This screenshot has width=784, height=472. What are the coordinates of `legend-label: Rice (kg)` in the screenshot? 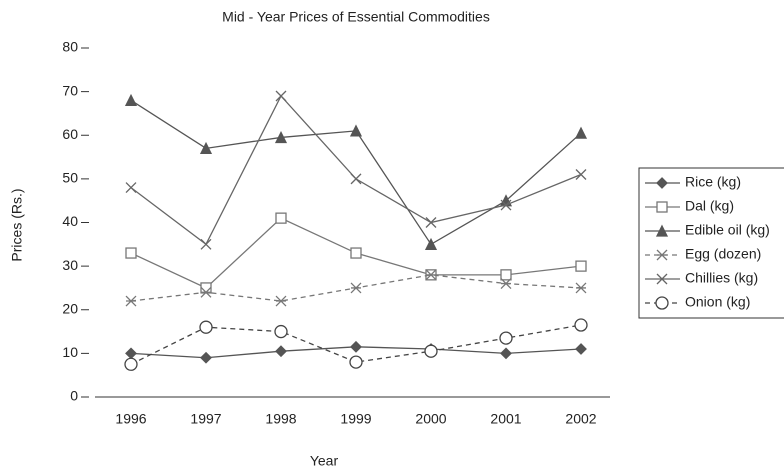 It's located at (713, 182).